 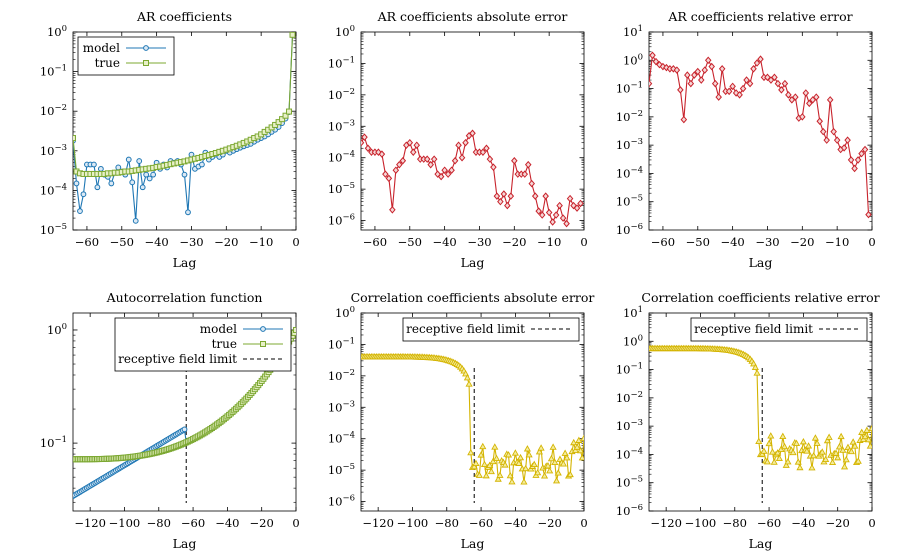 I want to click on series-line, so click(x=759, y=134).